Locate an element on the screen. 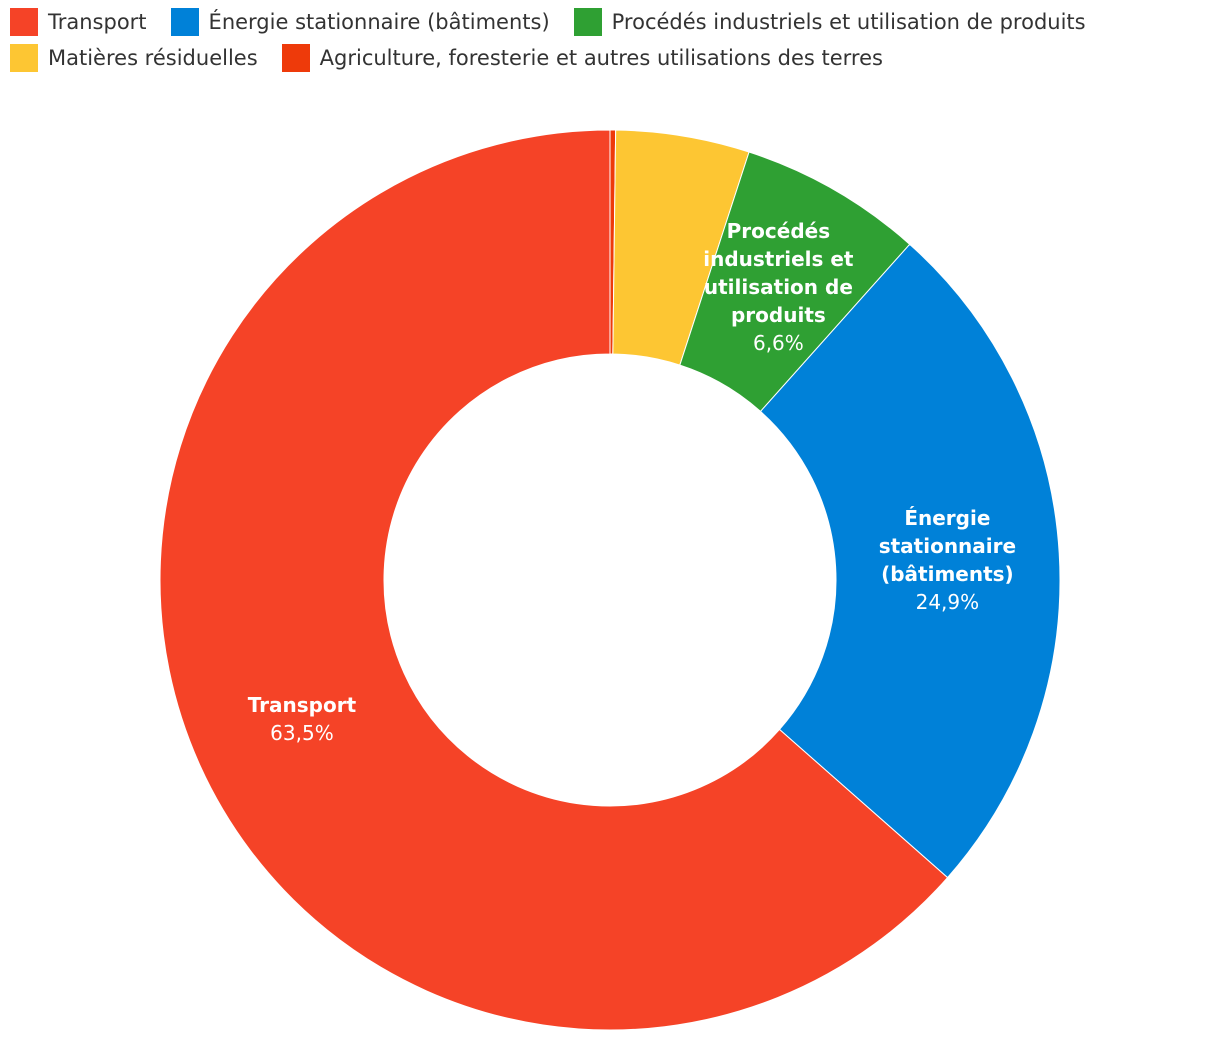 This screenshot has width=1220, height=1040. slice-label-value: 6,6% is located at coordinates (778, 343).